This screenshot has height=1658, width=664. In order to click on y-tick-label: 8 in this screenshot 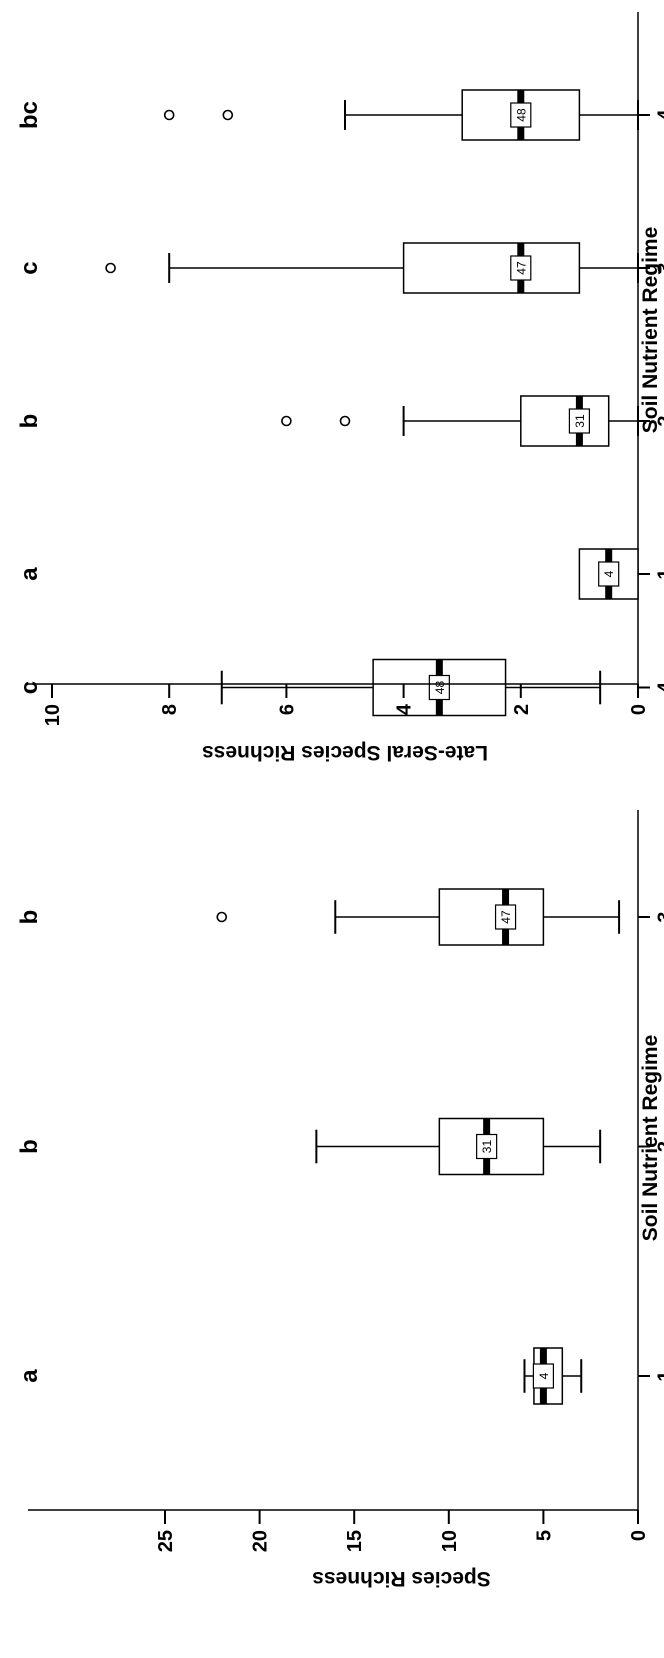, I will do `click(170, 709)`.